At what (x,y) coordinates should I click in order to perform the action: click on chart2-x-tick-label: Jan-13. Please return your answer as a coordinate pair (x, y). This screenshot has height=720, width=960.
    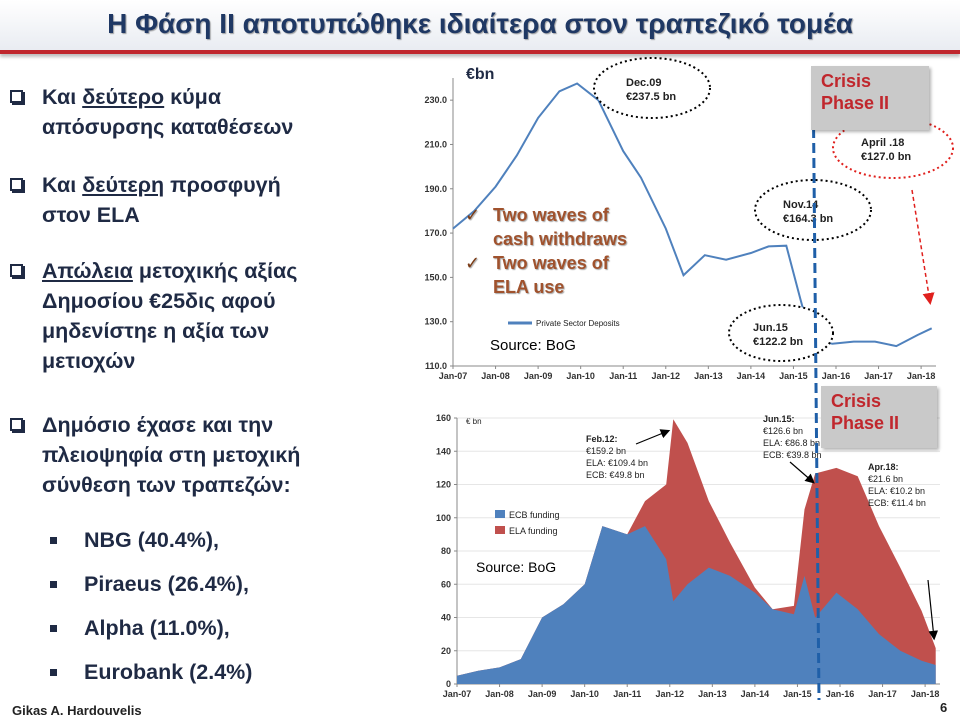
    Looking at the image, I should click on (712, 694).